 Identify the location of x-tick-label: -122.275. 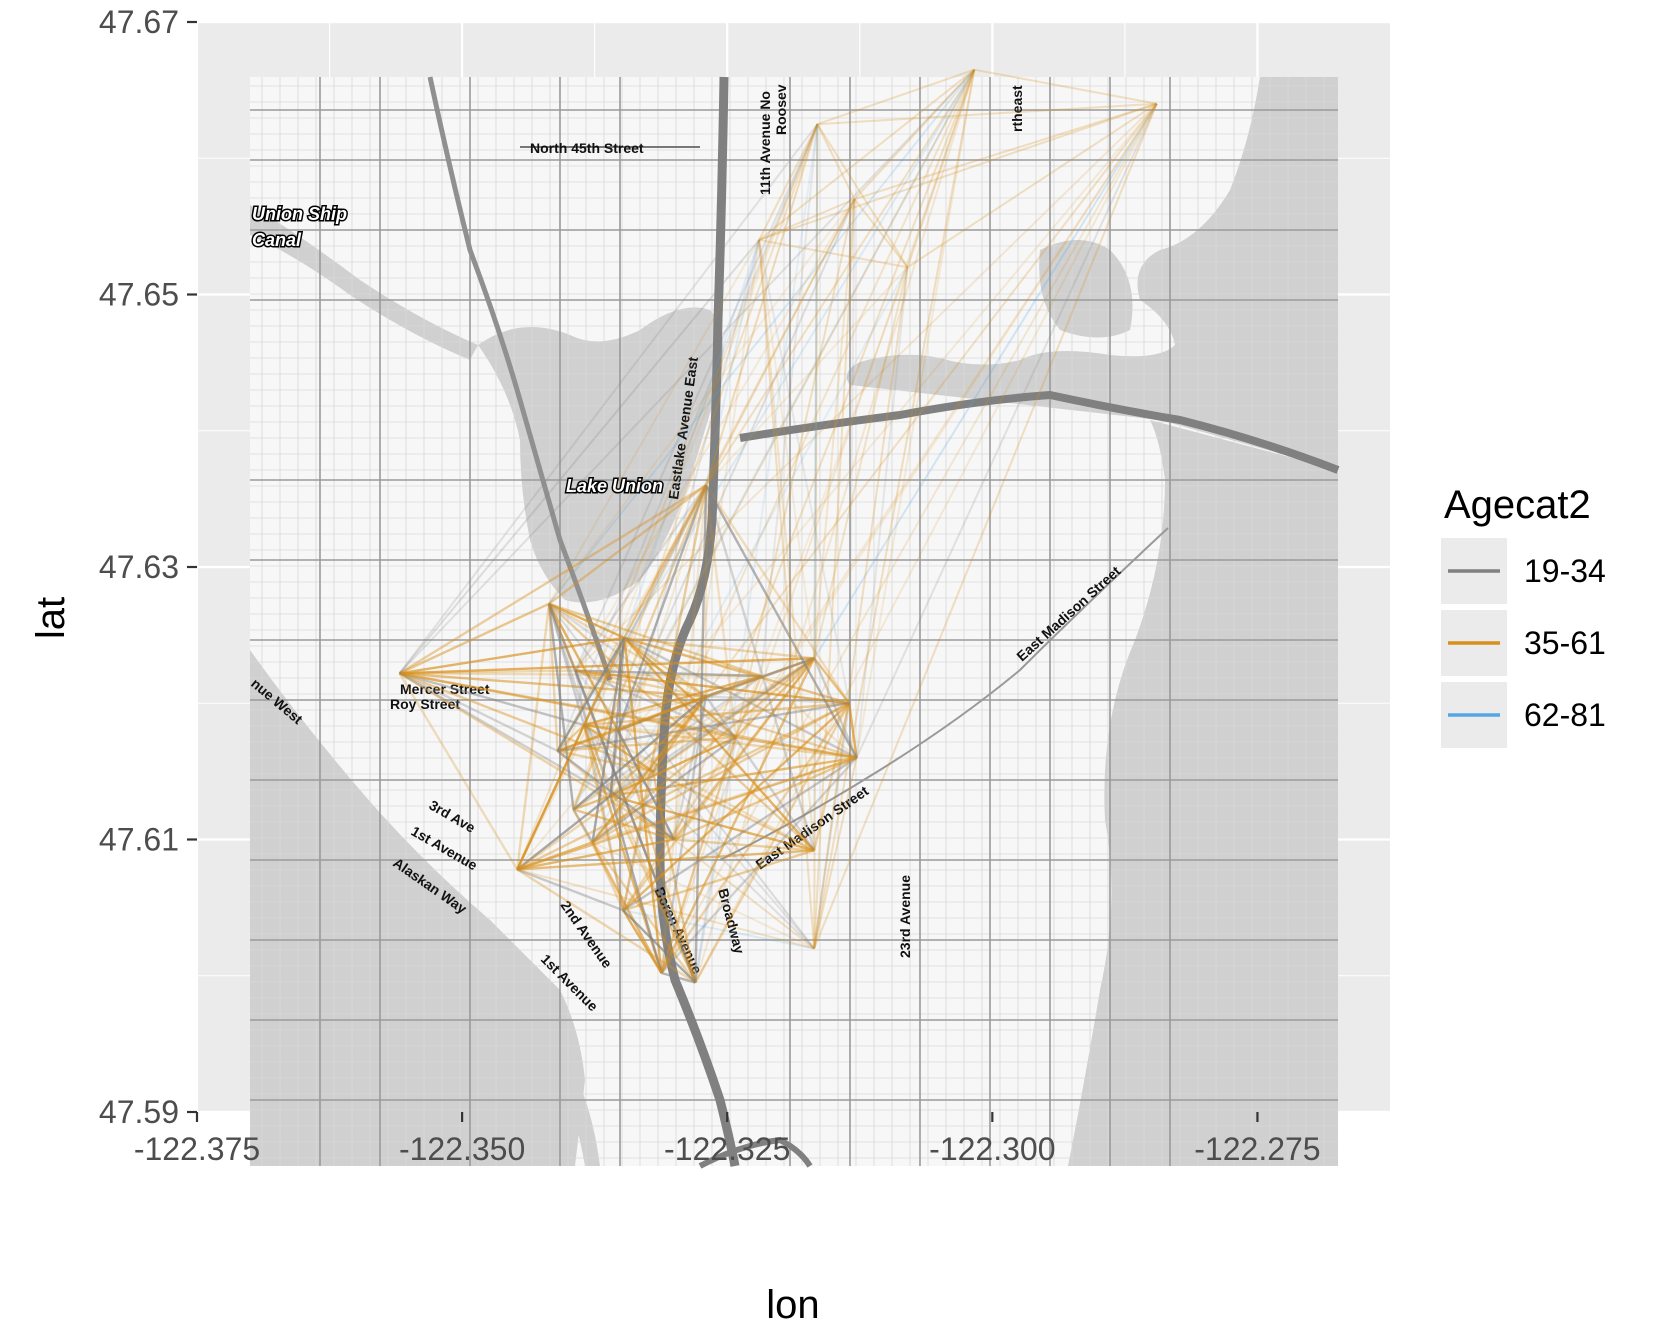
(1257, 1149).